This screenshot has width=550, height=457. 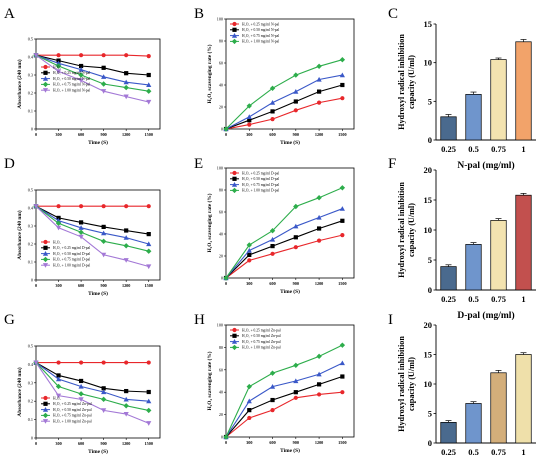 I want to click on panel-letter-d: D, so click(x=9, y=164).